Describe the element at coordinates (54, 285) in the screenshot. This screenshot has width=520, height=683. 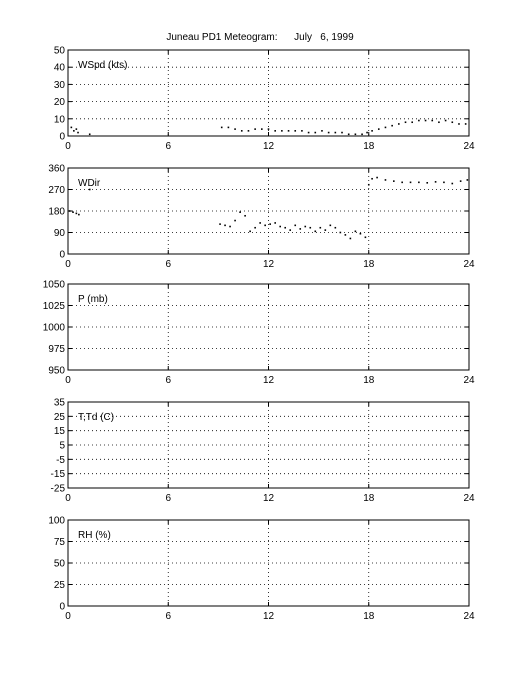
I see `y-tick-label: 1050` at that location.